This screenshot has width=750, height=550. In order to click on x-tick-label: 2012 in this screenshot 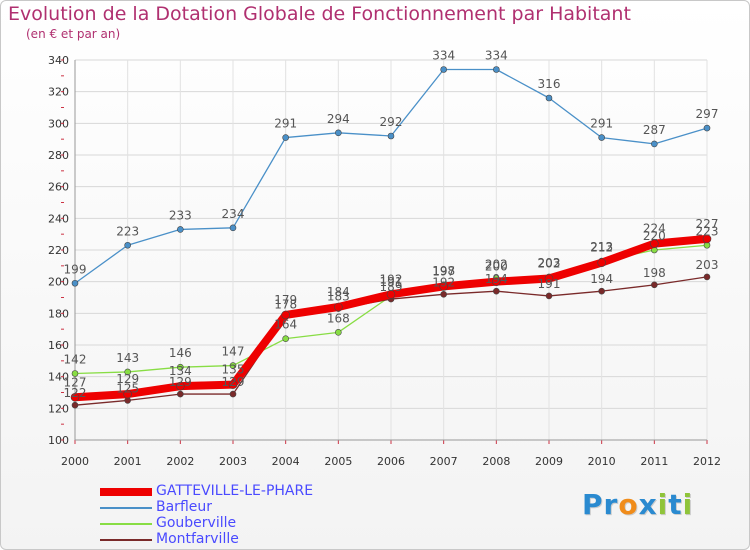, I will do `click(707, 461)`.